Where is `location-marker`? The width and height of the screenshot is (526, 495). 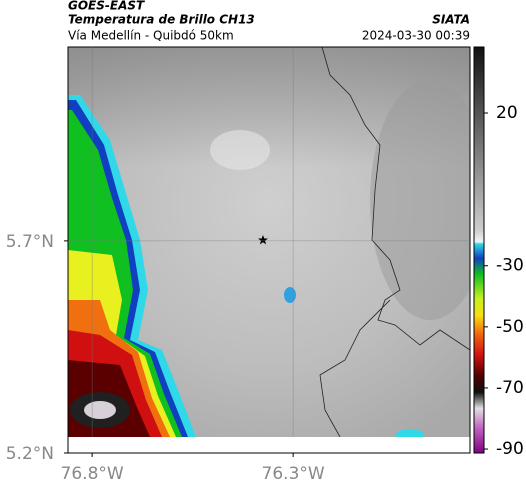
location-marker is located at coordinates (263, 240).